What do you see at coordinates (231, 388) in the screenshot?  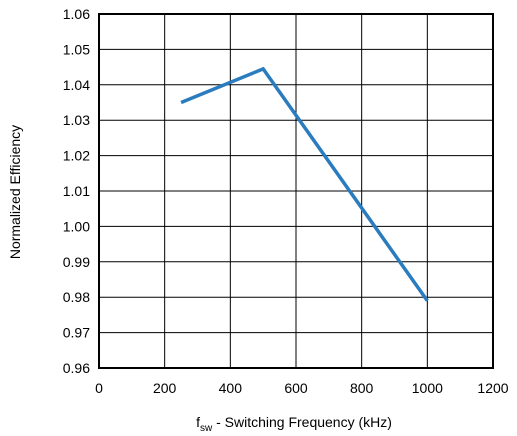 I see `x-tick-label: 400` at bounding box center [231, 388].